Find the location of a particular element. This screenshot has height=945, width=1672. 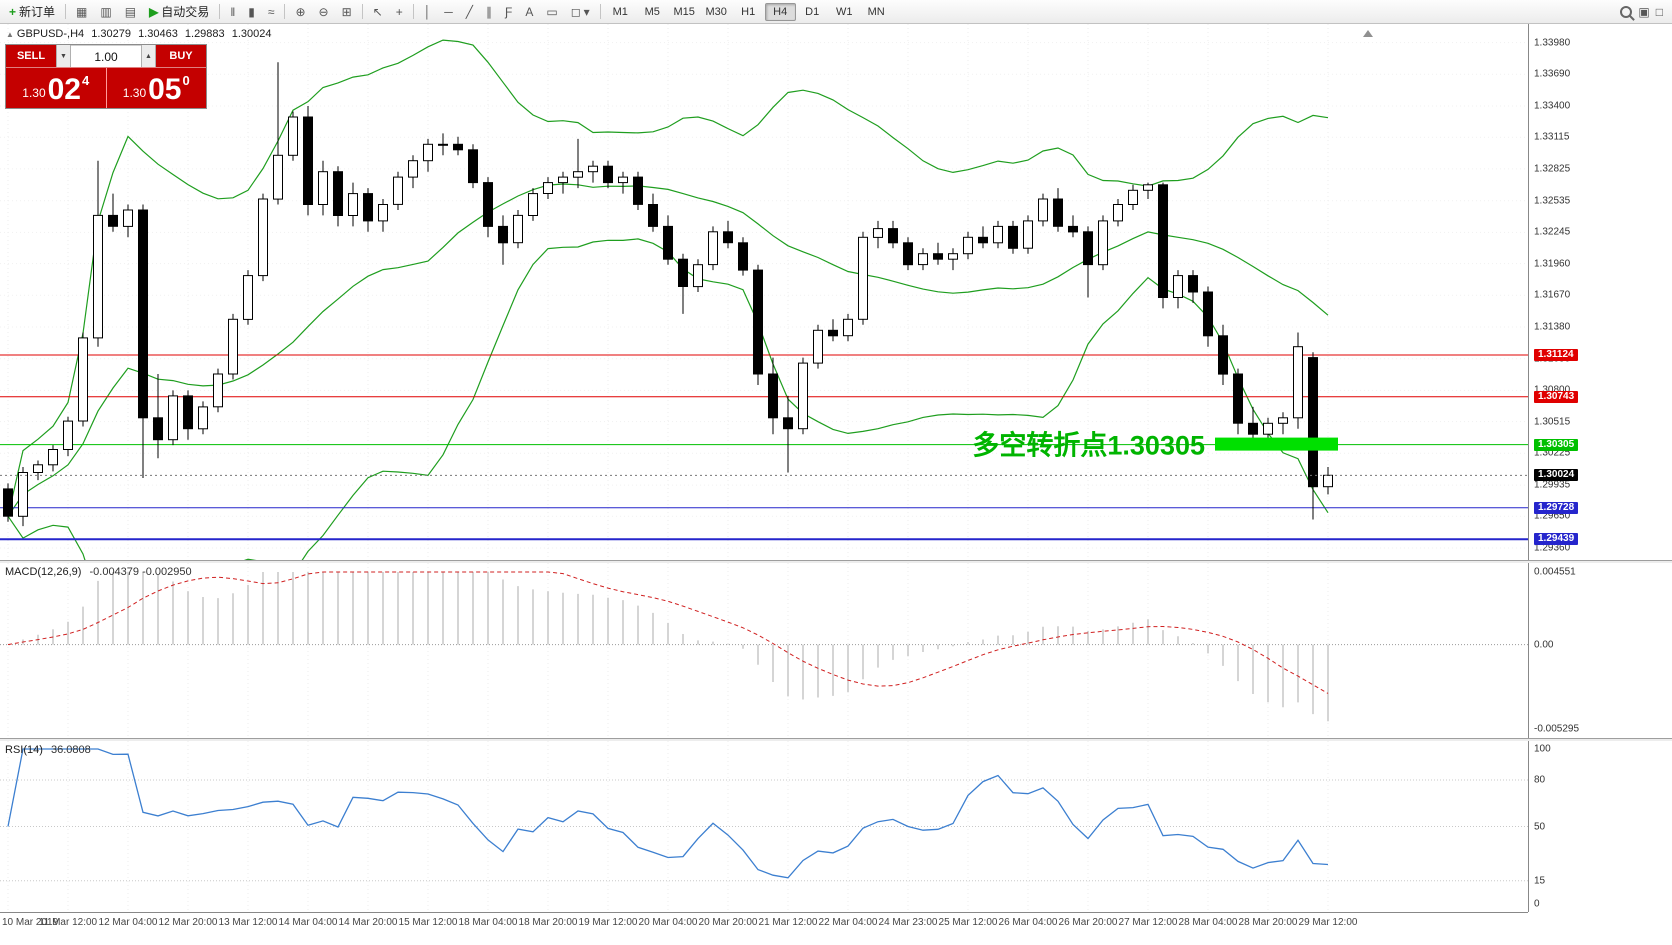

trendline-tool-button: ╱ is located at coordinates (469, 12).